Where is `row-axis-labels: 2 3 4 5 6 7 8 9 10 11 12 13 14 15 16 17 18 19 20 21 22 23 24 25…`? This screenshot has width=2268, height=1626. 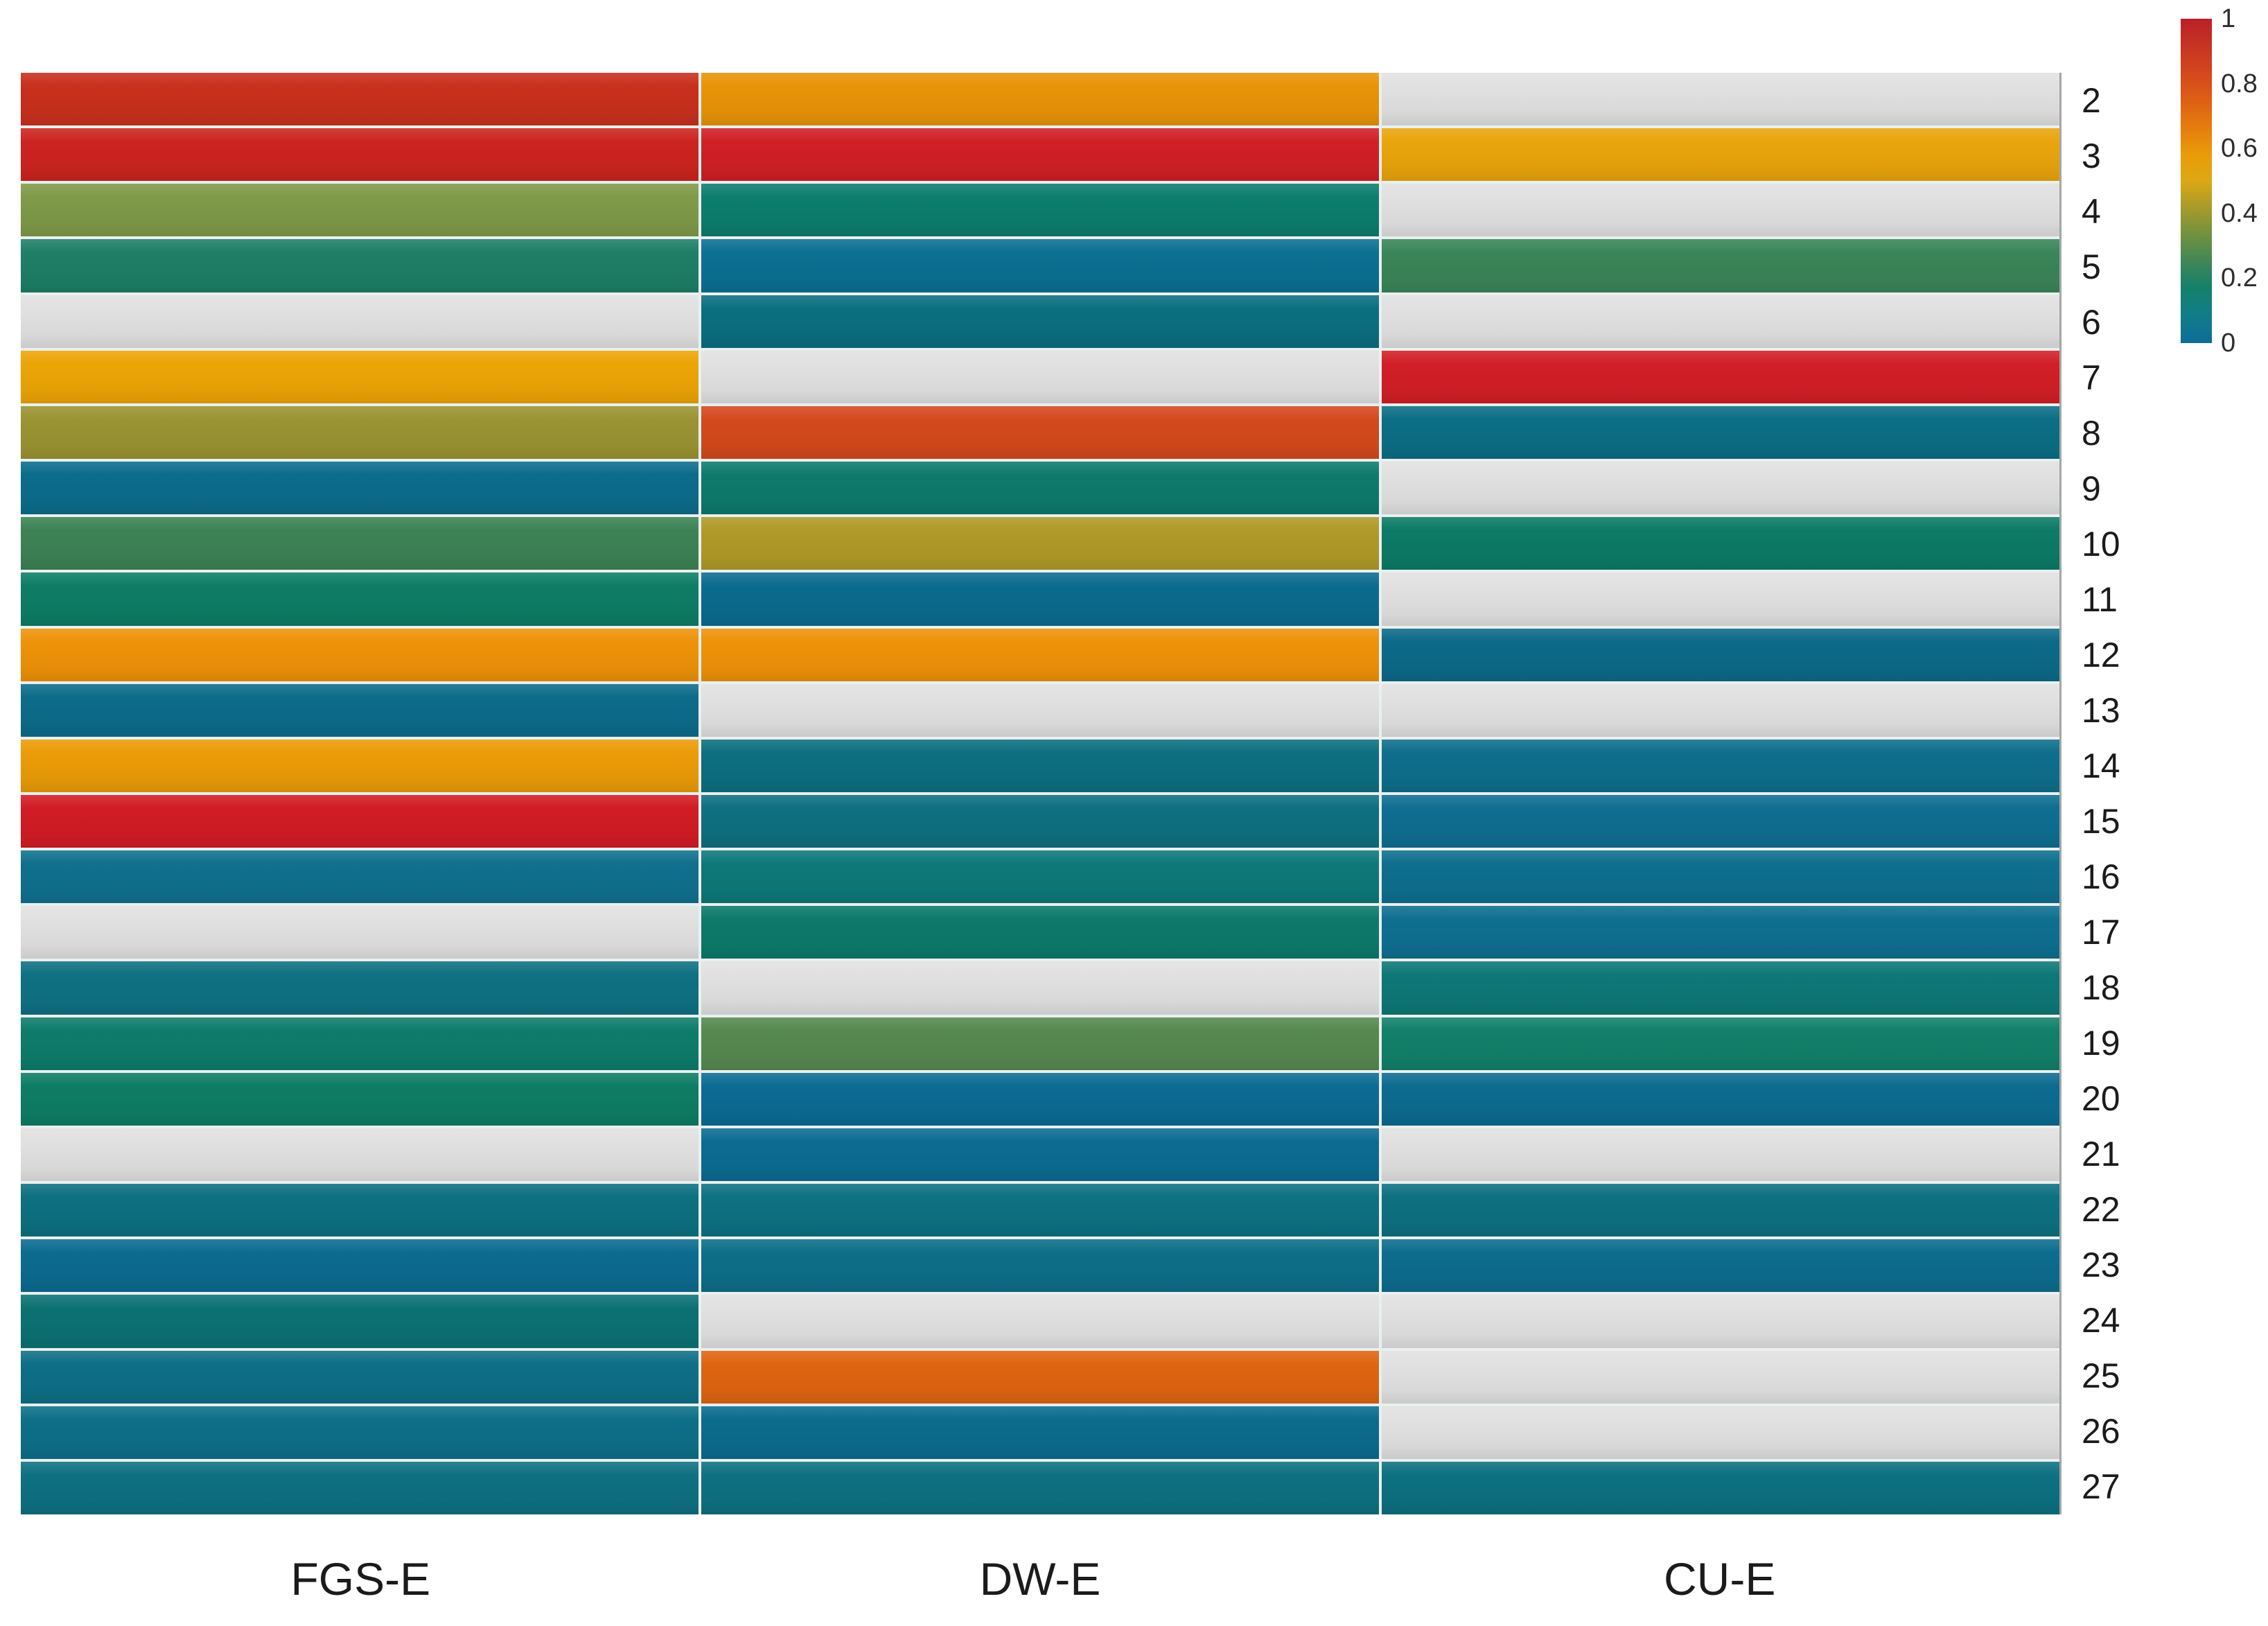
row-axis-labels: 2 3 4 5 6 7 8 9 10 11 12 13 14 15 16 17 18 19 20 21 22 23 24 25… is located at coordinates (2130, 794).